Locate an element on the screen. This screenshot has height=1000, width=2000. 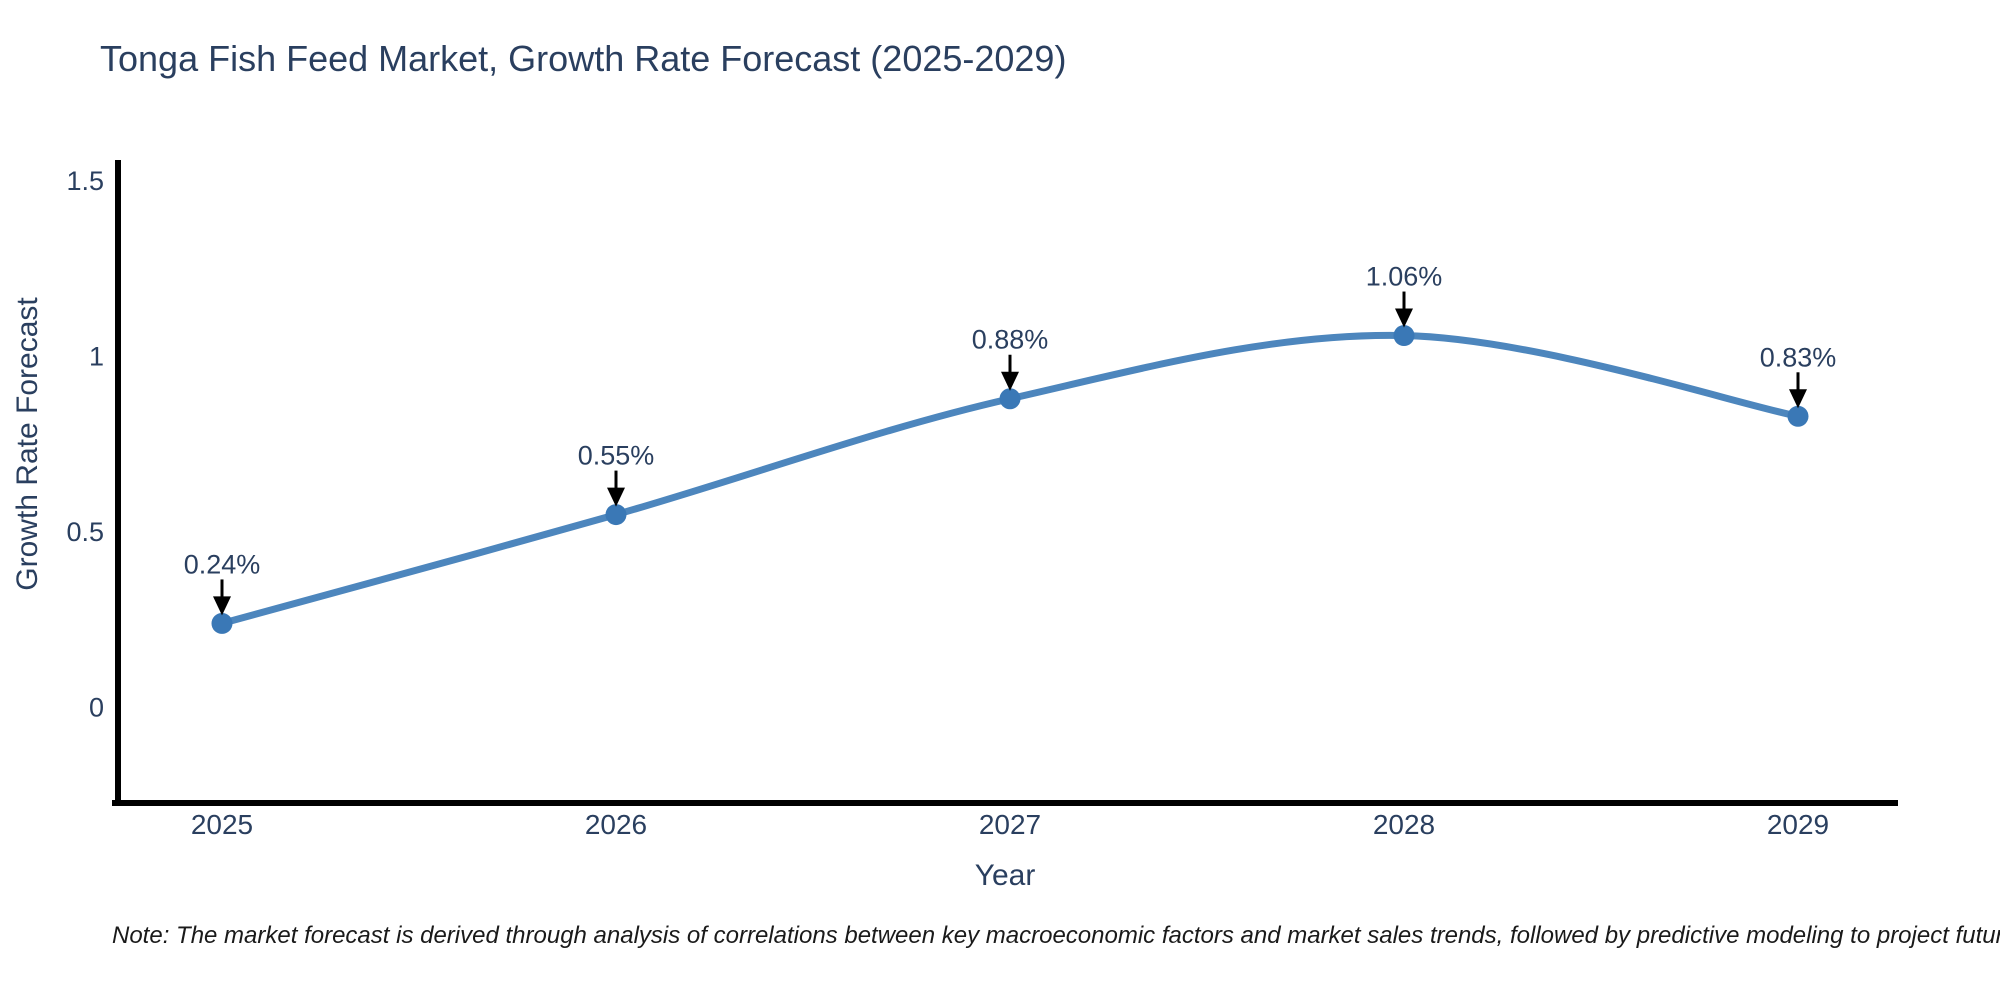
annotation-label-2028: 1.06% is located at coordinates (1404, 277).